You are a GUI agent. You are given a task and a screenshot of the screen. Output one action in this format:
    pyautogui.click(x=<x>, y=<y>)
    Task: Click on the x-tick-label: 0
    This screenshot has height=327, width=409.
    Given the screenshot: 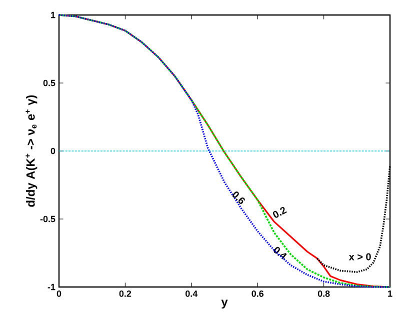 What is the action you would take?
    pyautogui.click(x=59, y=293)
    